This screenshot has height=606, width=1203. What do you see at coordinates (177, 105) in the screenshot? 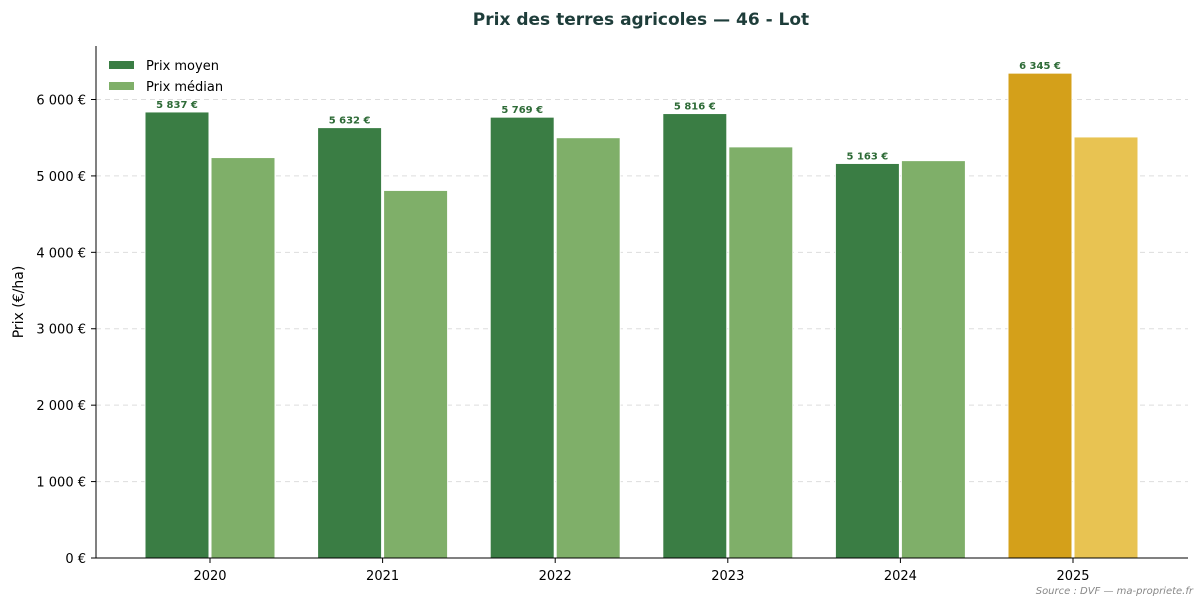
I see `data-label-mean-2020: 5 837 €` at bounding box center [177, 105].